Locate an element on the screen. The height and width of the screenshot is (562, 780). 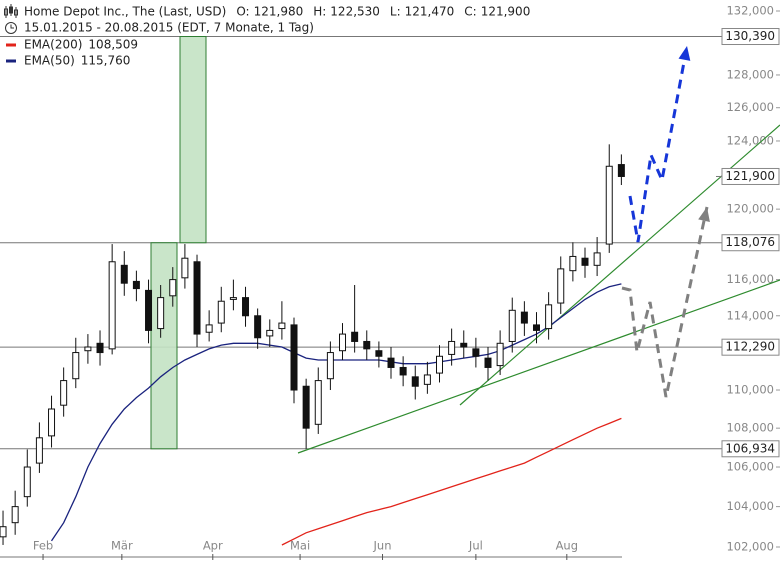
last-price-label: 121,900 is located at coordinates (750, 176).